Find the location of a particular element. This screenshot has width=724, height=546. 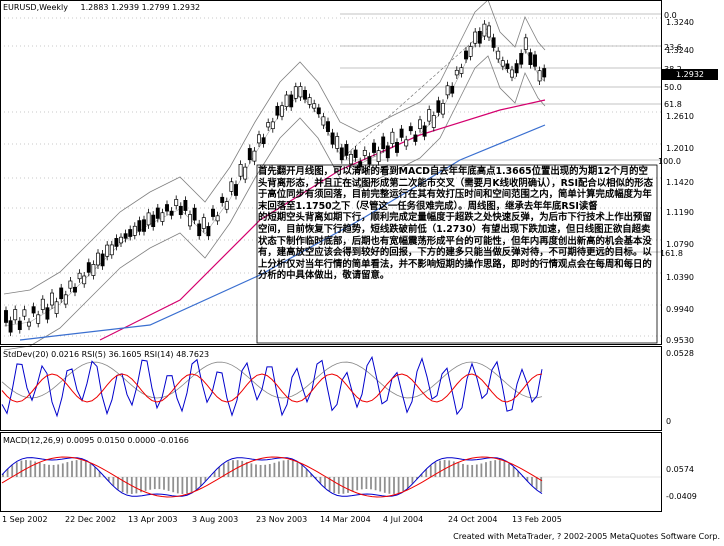

price-scale-label: 1.2010 is located at coordinates (680, 148).